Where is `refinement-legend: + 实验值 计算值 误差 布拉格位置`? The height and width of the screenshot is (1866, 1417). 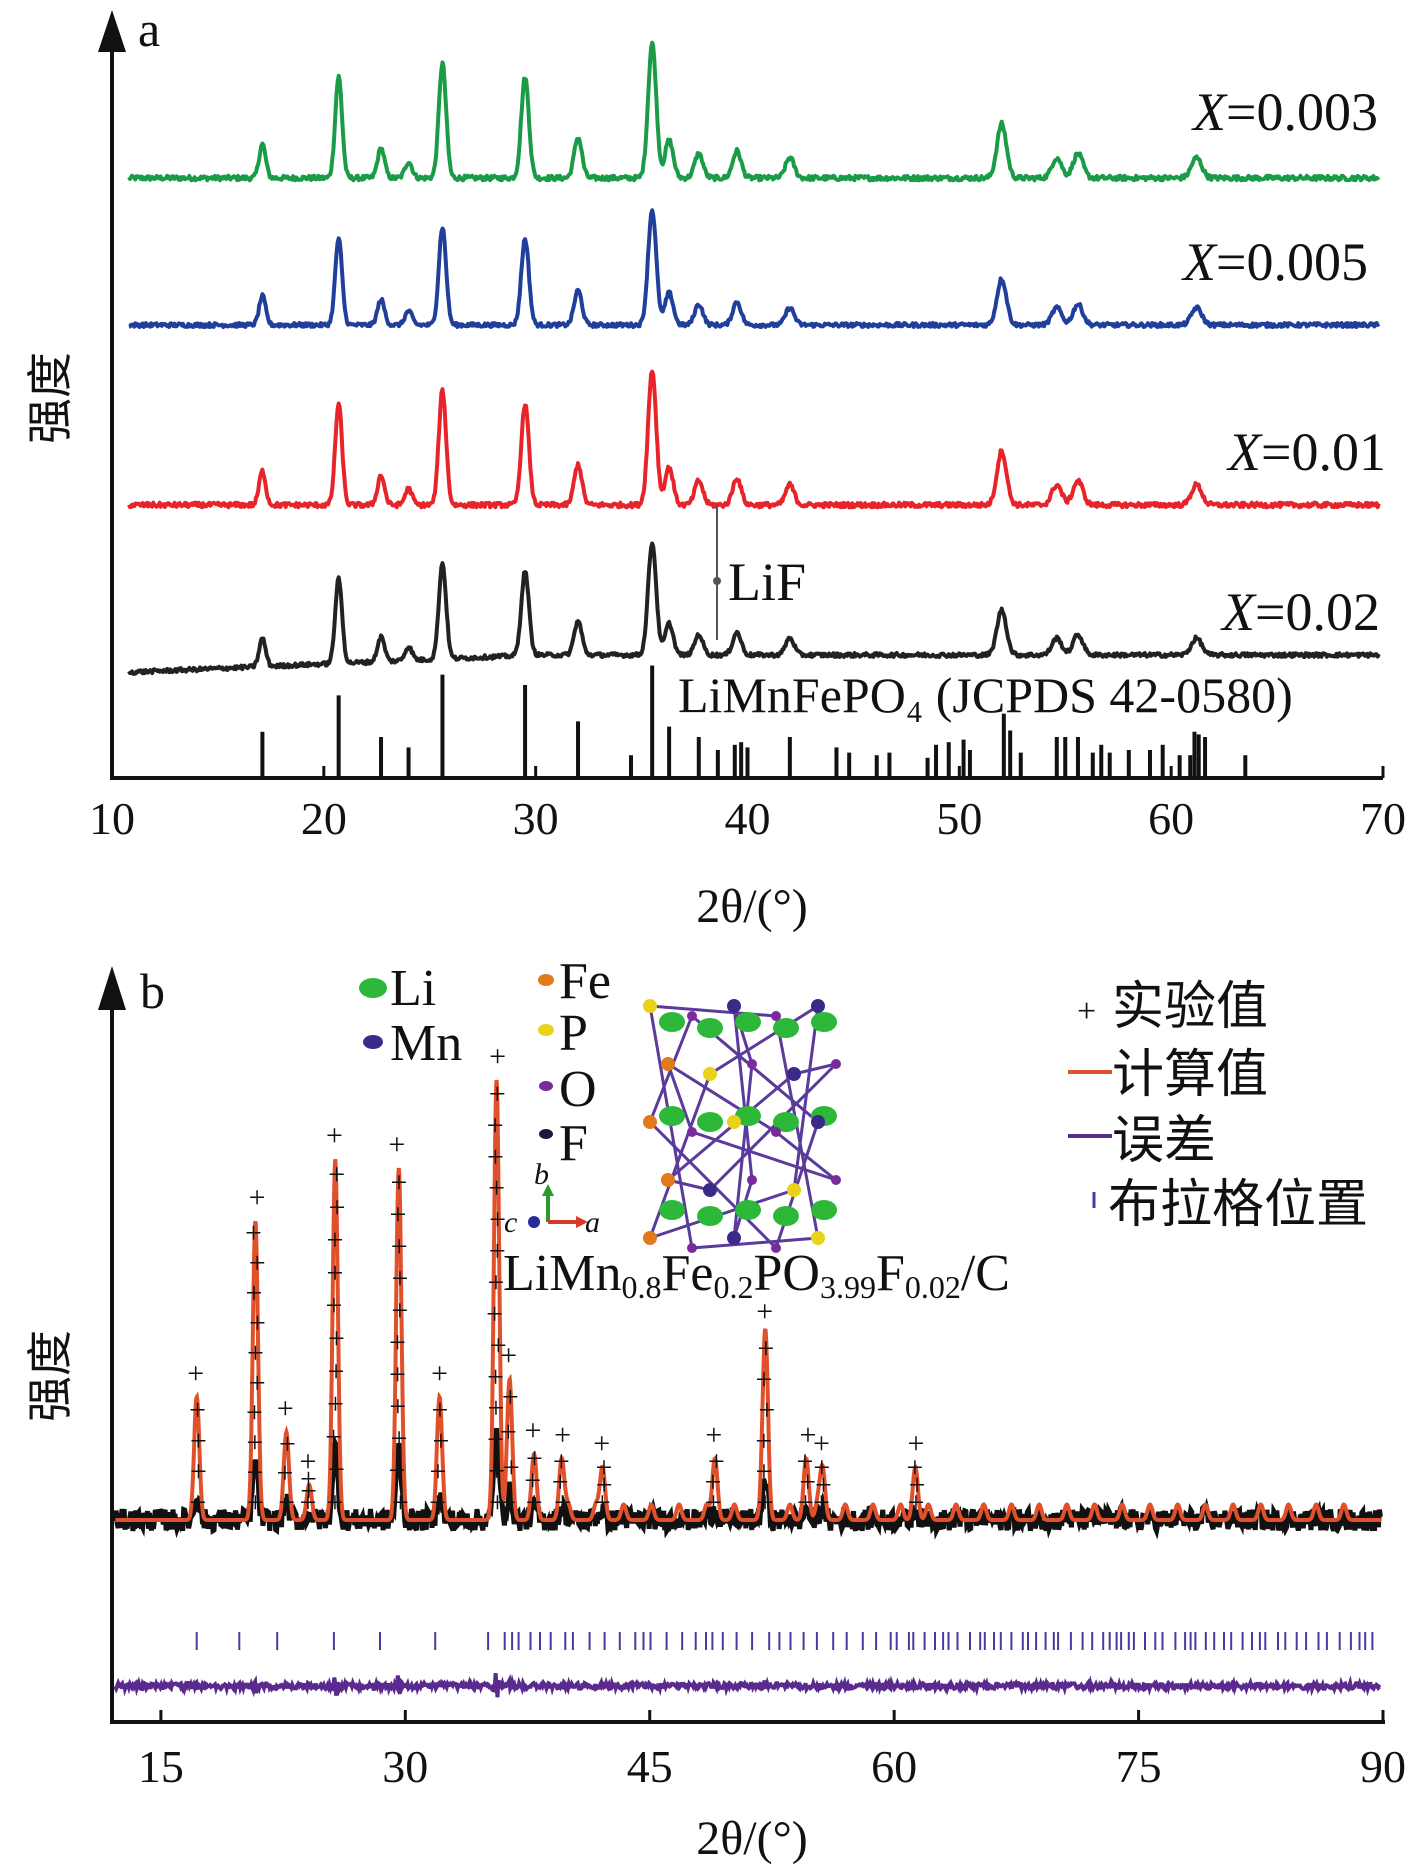
refinement-legend: + 实验值 计算值 误差 布拉格位置 is located at coordinates (1218, 1106).